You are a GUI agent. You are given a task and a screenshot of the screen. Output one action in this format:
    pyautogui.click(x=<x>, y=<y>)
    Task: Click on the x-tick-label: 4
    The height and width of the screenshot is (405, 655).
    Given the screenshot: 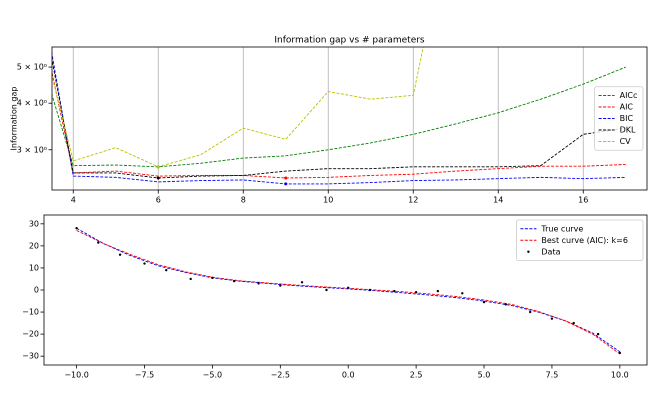 What is the action you would take?
    pyautogui.click(x=73, y=200)
    